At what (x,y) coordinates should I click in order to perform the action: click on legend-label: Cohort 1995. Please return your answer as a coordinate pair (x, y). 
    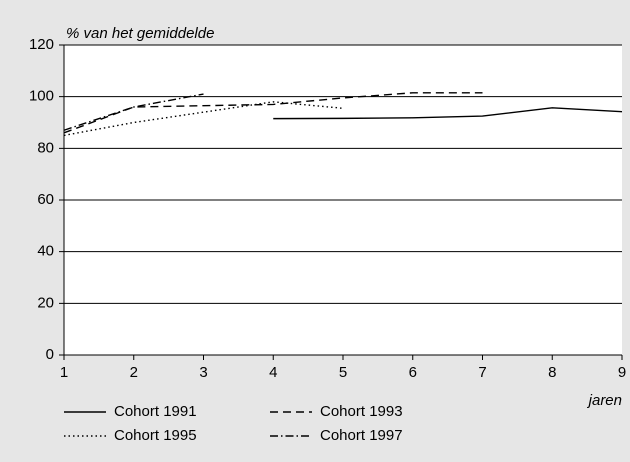
    Looking at the image, I should click on (155, 435).